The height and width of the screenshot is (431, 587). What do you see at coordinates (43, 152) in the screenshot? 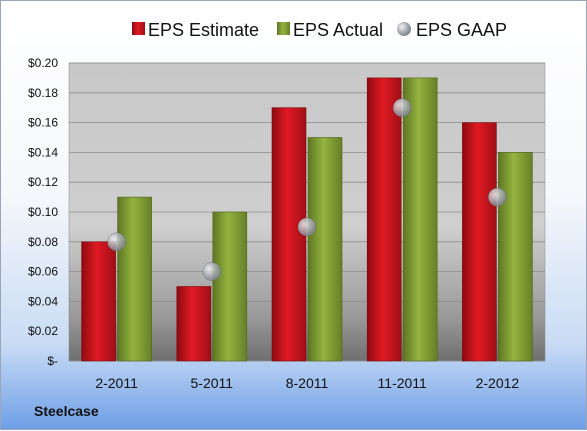
I see `y-tick-label: $0.14` at bounding box center [43, 152].